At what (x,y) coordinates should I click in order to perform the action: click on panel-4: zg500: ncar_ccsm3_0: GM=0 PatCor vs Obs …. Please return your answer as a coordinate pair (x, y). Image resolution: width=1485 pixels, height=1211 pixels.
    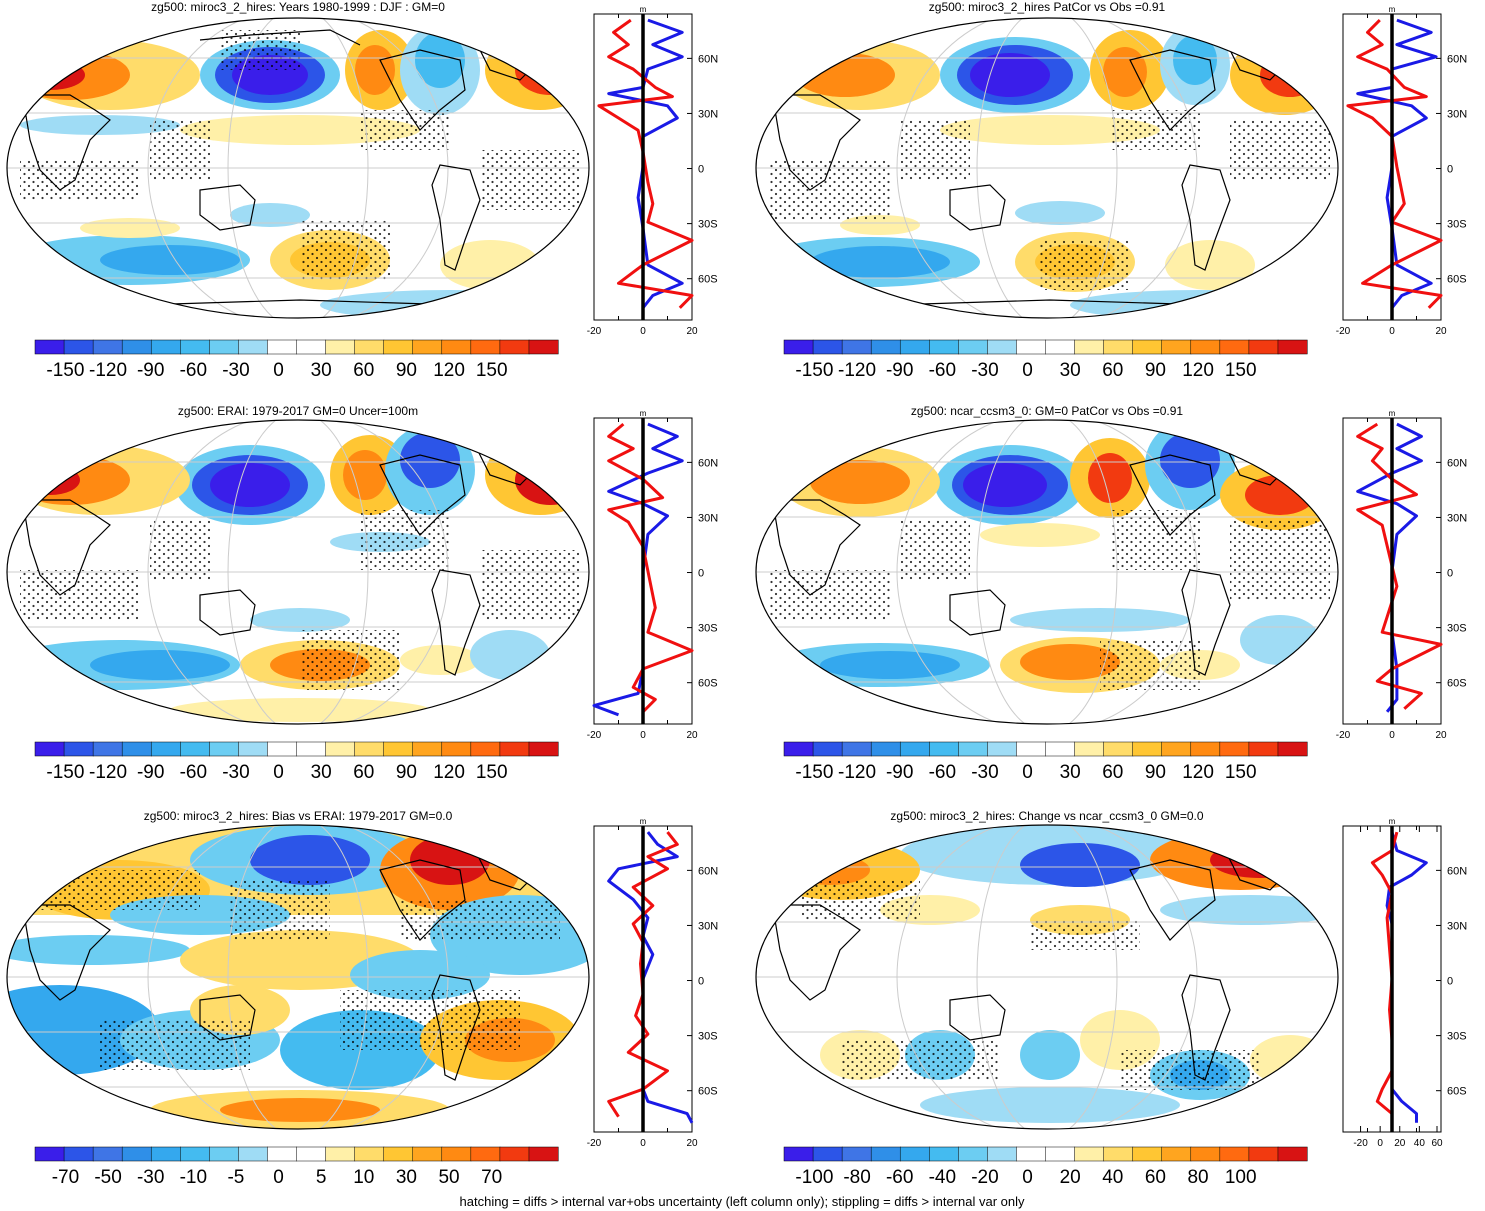
    Looking at the image, I should click on (1047, 564).